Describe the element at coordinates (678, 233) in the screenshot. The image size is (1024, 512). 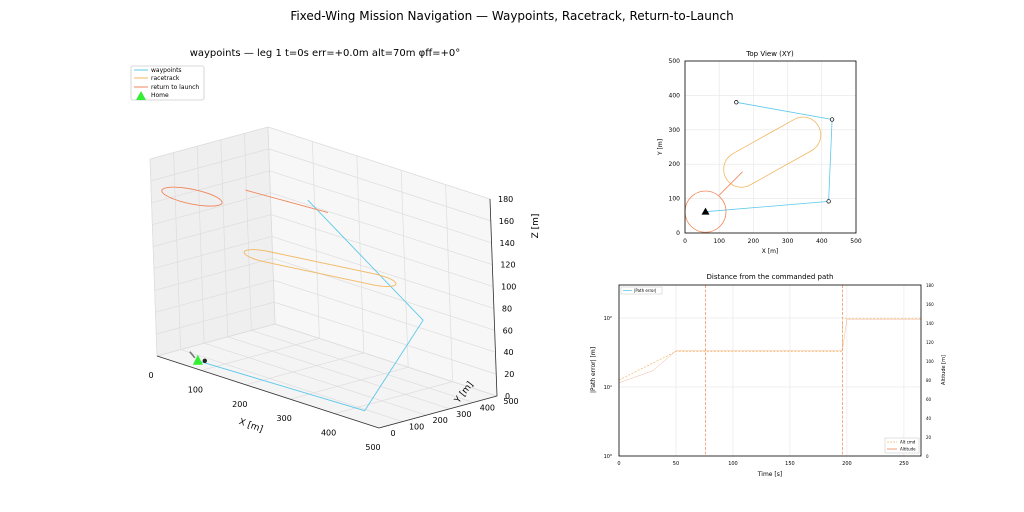
I see `top-view-y-tick-label: 0` at that location.